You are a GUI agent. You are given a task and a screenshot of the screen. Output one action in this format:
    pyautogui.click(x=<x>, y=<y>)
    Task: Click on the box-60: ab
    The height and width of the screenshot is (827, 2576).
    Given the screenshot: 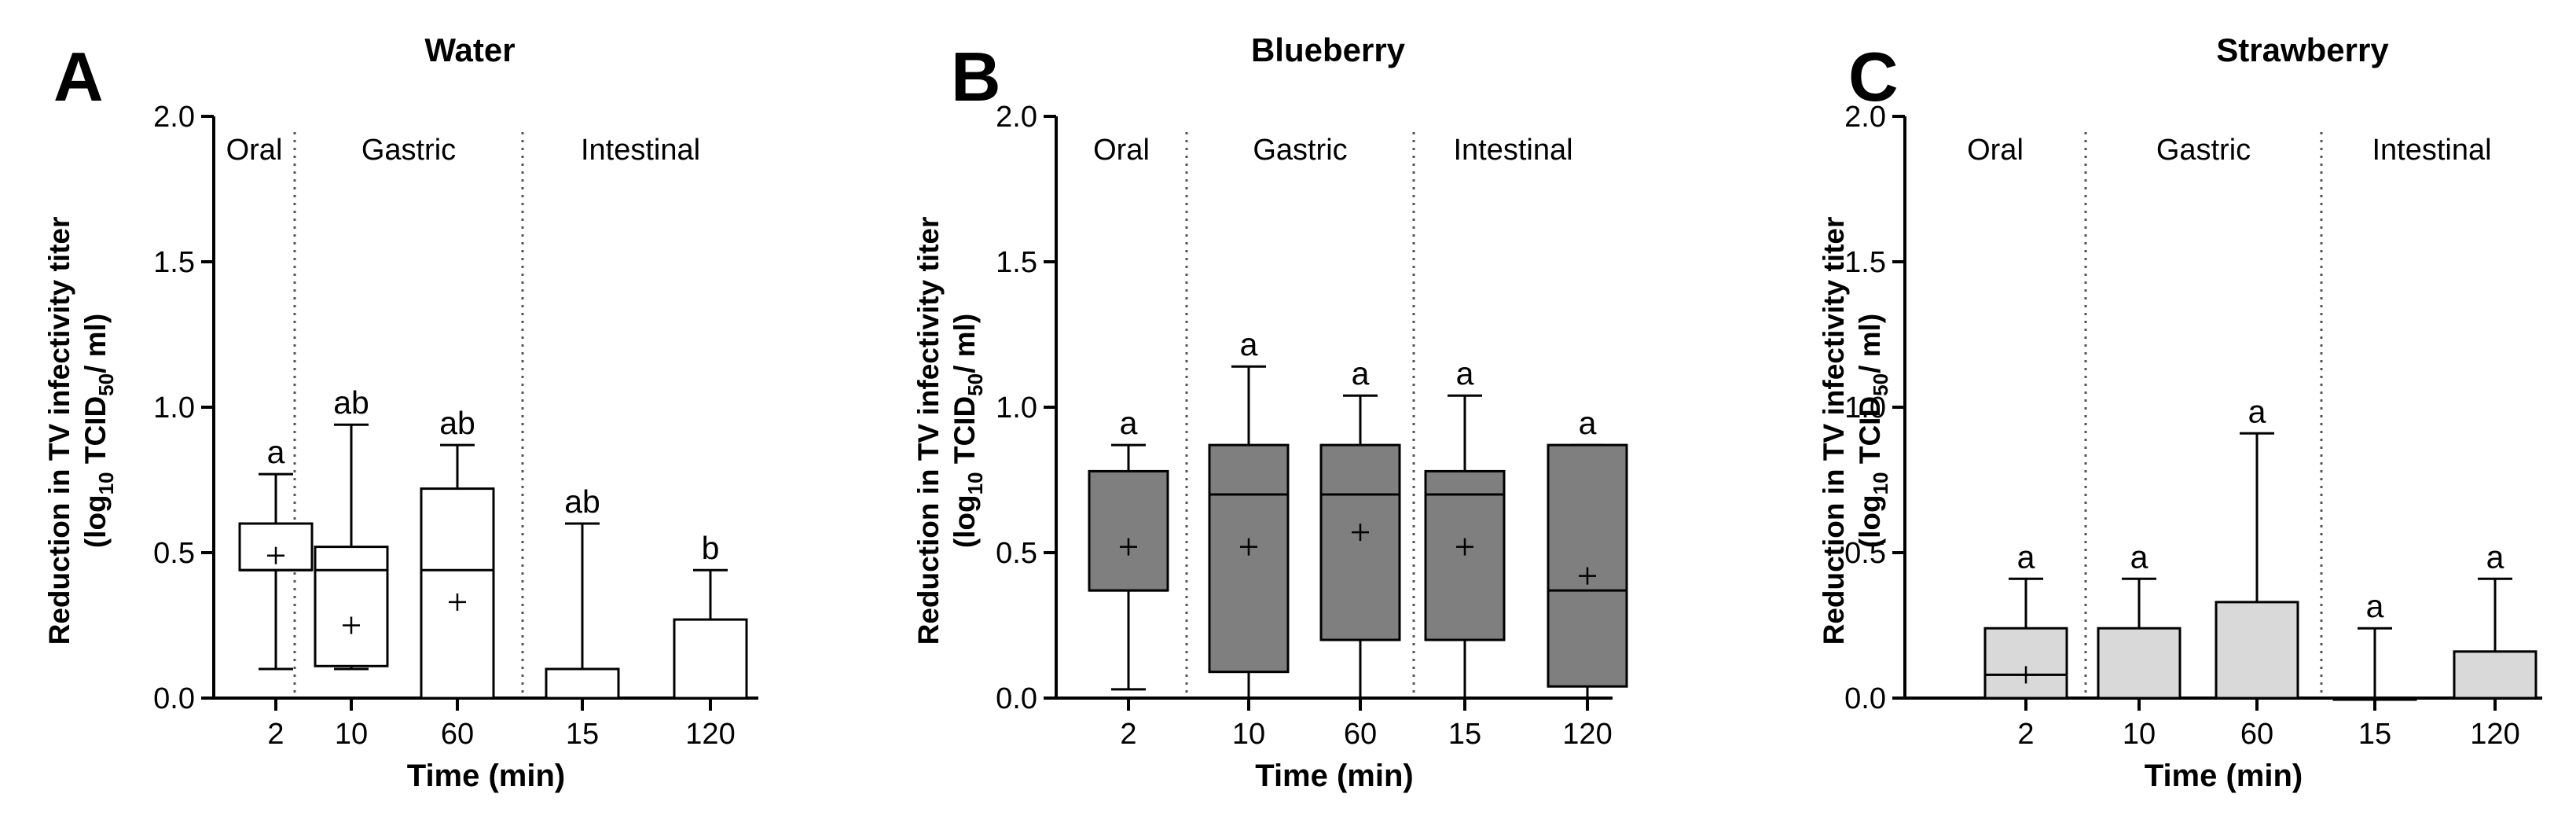 What is the action you would take?
    pyautogui.click(x=457, y=553)
    